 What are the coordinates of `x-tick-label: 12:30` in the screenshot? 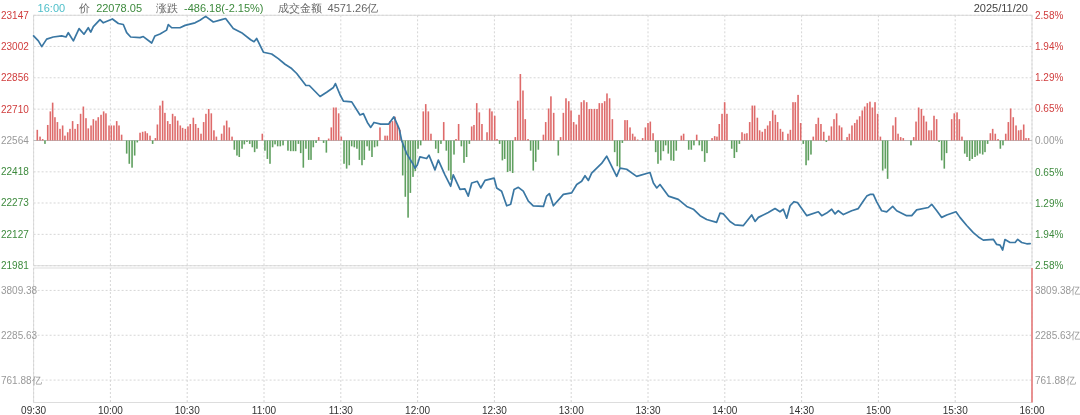 It's located at (494, 409).